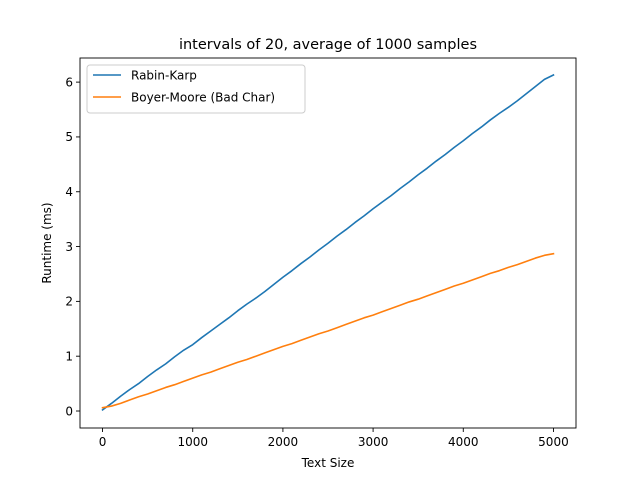 This screenshot has width=640, height=480. What do you see at coordinates (69, 82) in the screenshot?
I see `y-tick-label: 6` at bounding box center [69, 82].